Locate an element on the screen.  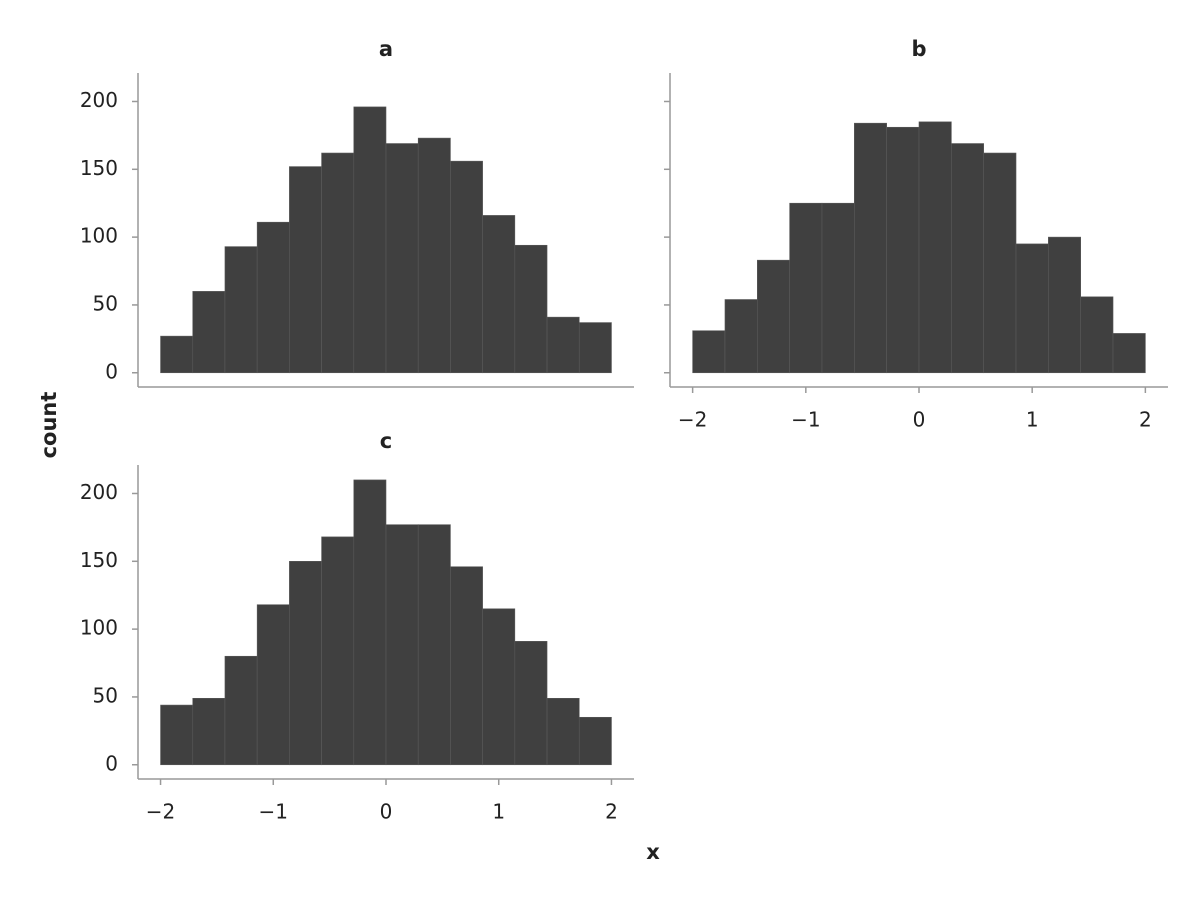
facet-title: c is located at coordinates (386, 441).